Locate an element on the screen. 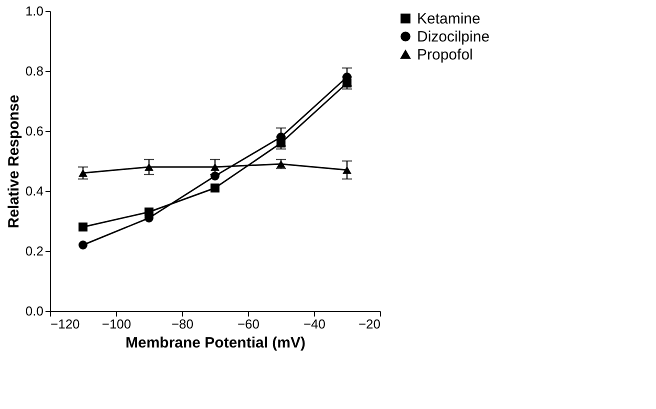  y-tick-label: 0.4 is located at coordinates (34, 191).